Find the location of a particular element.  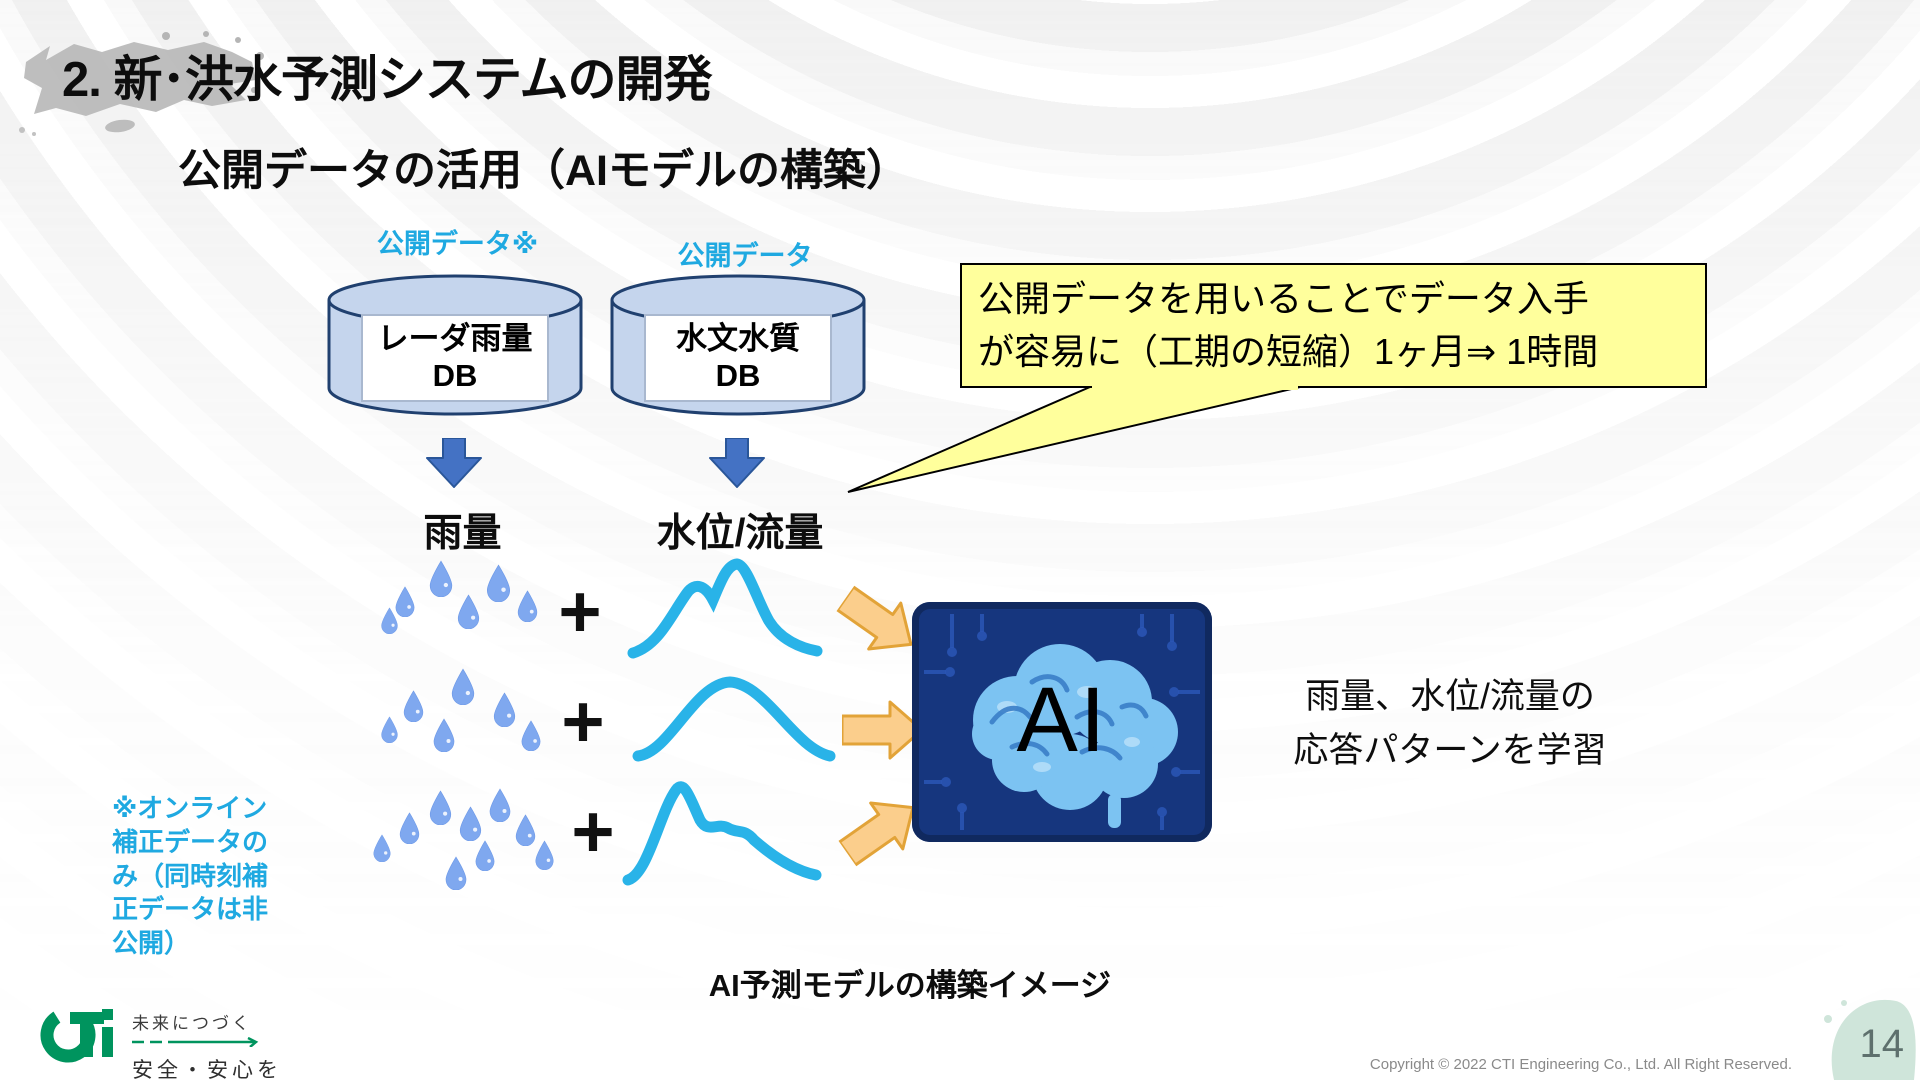

learn-pattern-text: 雨量、水位/流量の 応答パターンを学習 is located at coordinates (1450, 724).